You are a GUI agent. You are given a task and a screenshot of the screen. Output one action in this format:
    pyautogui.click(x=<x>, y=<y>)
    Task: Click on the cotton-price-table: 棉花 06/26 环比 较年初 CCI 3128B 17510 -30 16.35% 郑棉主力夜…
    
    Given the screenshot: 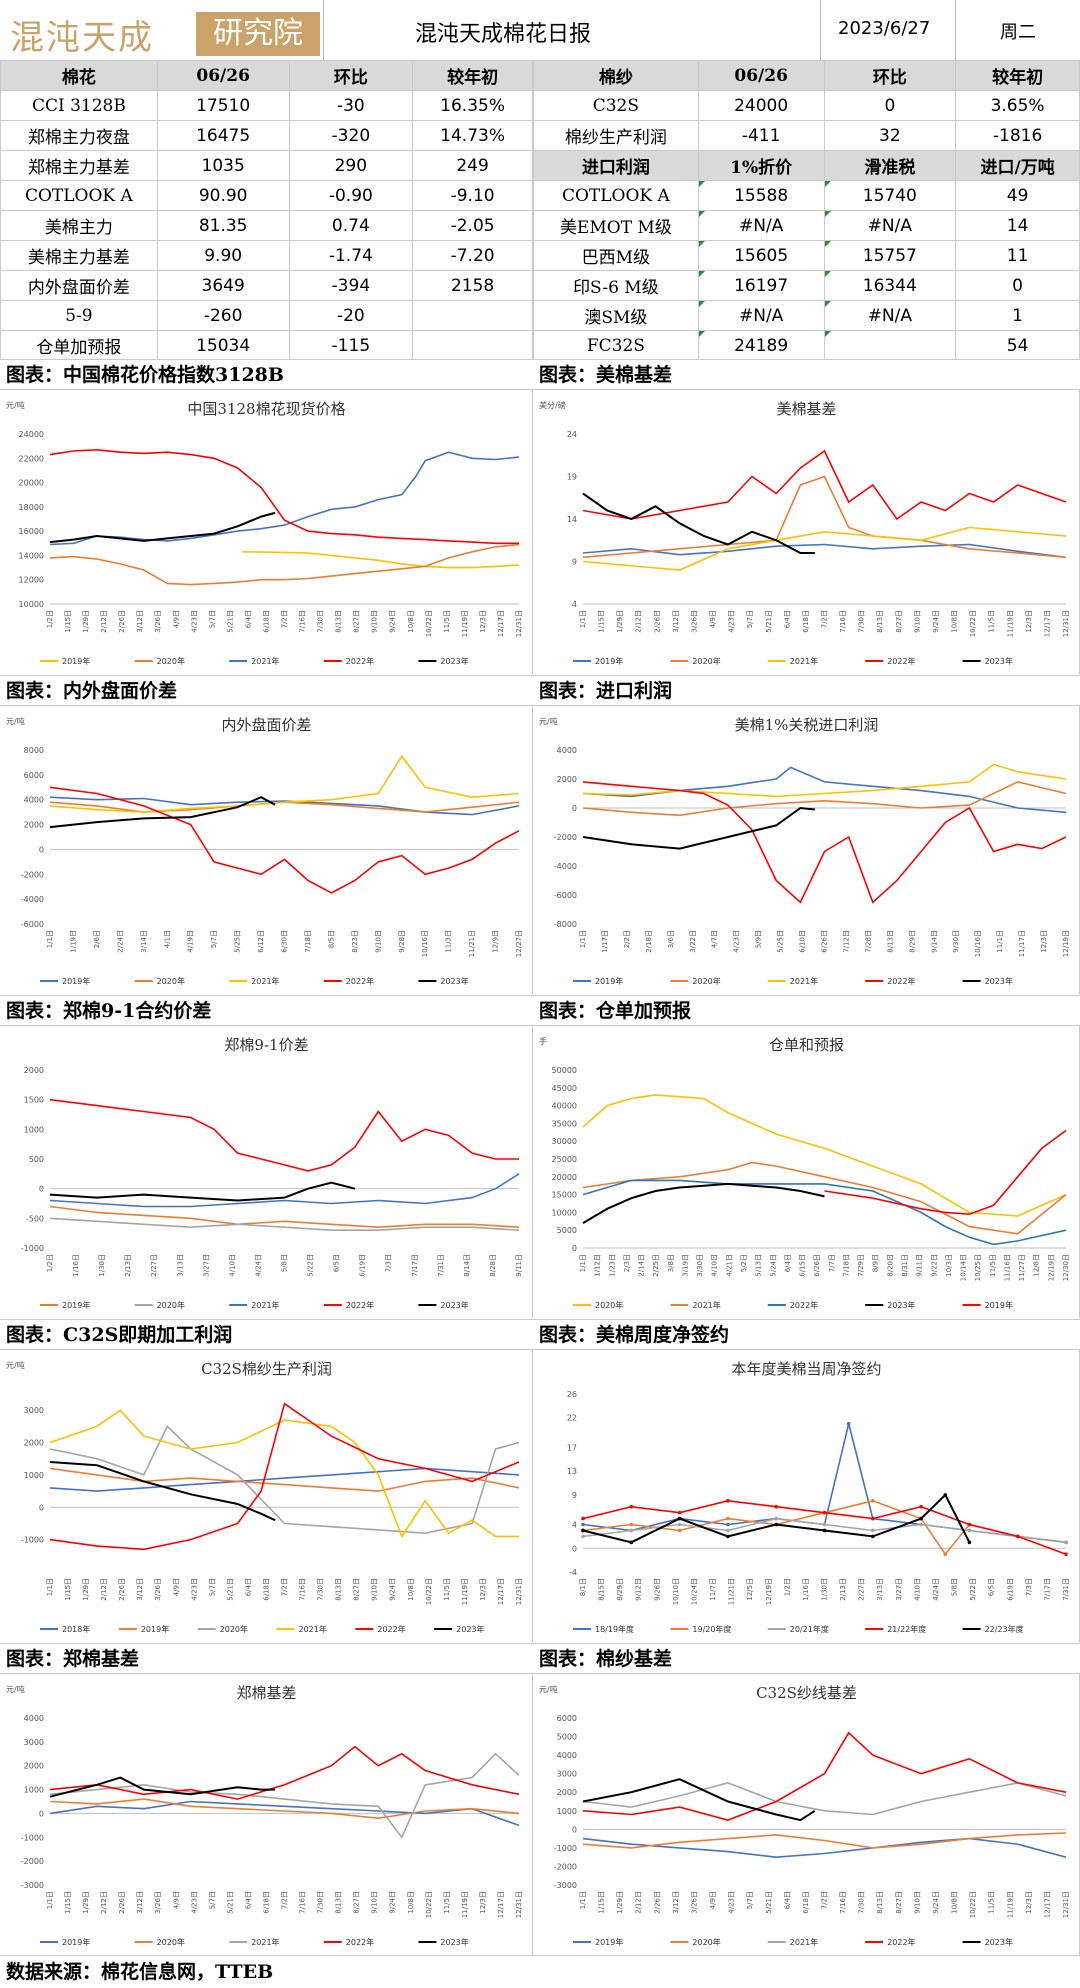 What is the action you would take?
    pyautogui.click(x=266, y=210)
    